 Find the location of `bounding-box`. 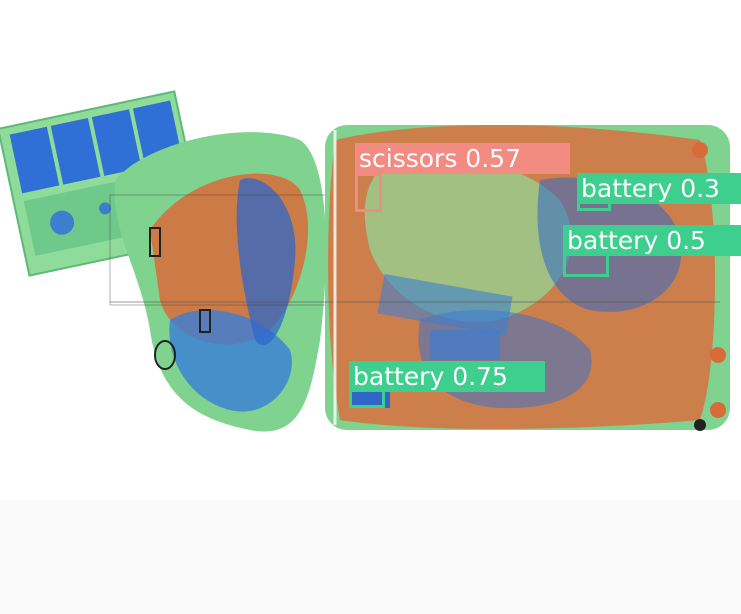

bounding-box is located at coordinates (368, 192).